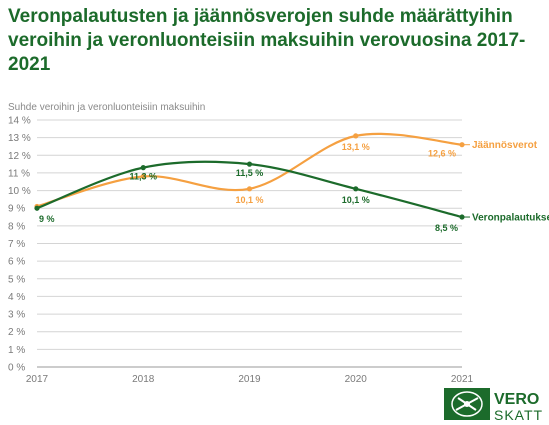 The image size is (549, 425). I want to click on data-label: 8,5 %, so click(446, 228).